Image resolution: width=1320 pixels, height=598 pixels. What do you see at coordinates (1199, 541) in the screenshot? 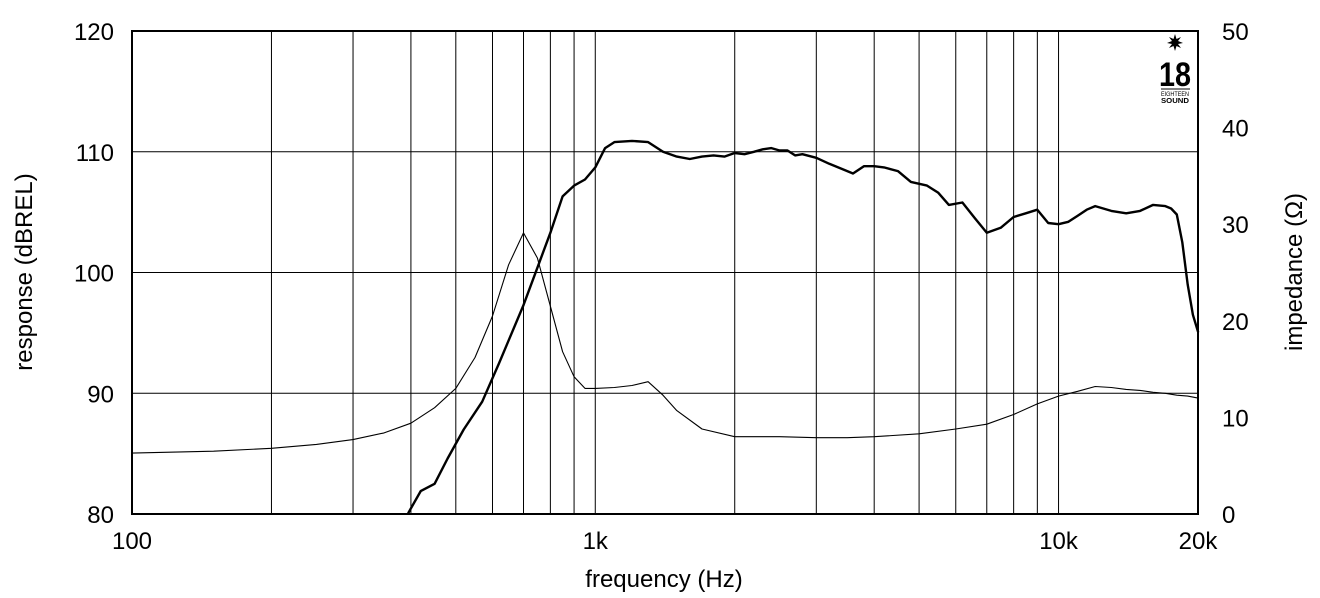
I see `x-tick-label: 20k` at bounding box center [1199, 541].